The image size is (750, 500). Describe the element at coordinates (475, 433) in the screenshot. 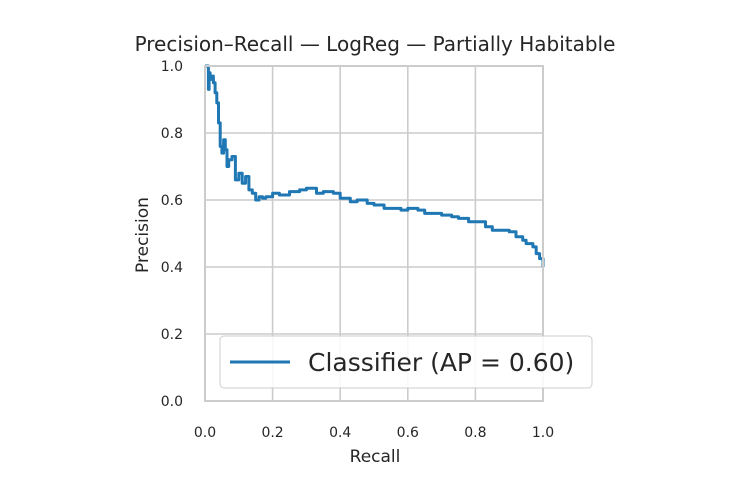

I see `x-tick-label: 0.8` at that location.